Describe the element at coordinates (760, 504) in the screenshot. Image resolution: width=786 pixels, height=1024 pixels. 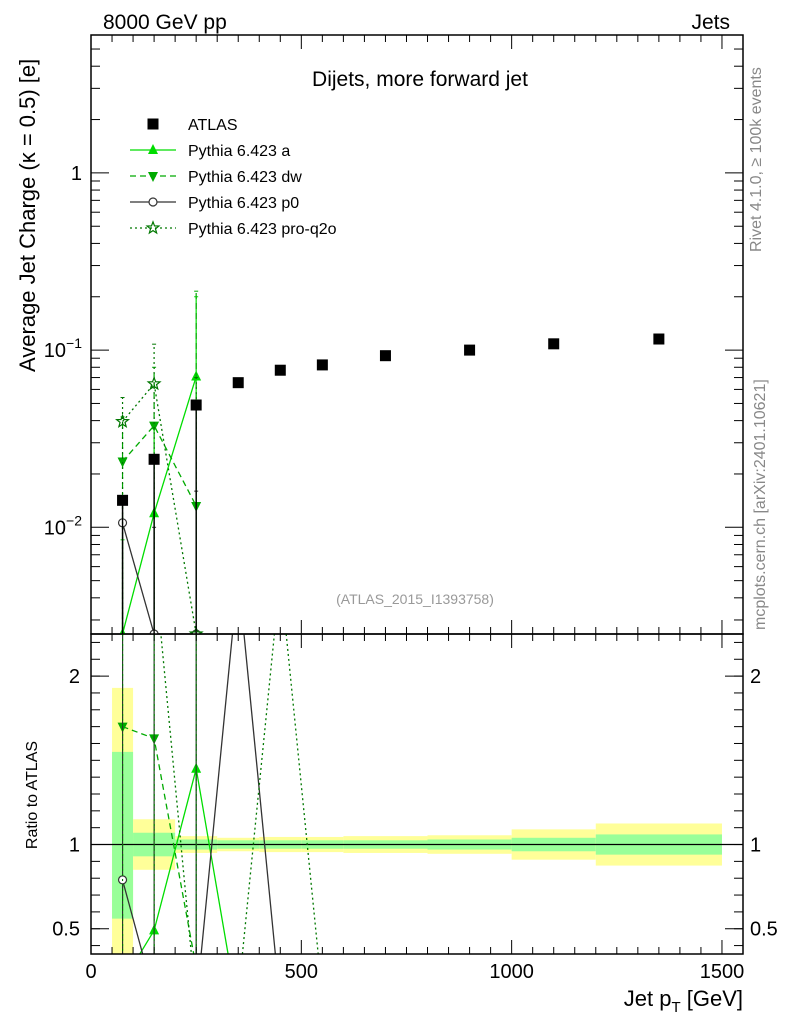
I see `mcplots-source-label: mcplots.cern.ch [arXiv:2401.10621]` at that location.